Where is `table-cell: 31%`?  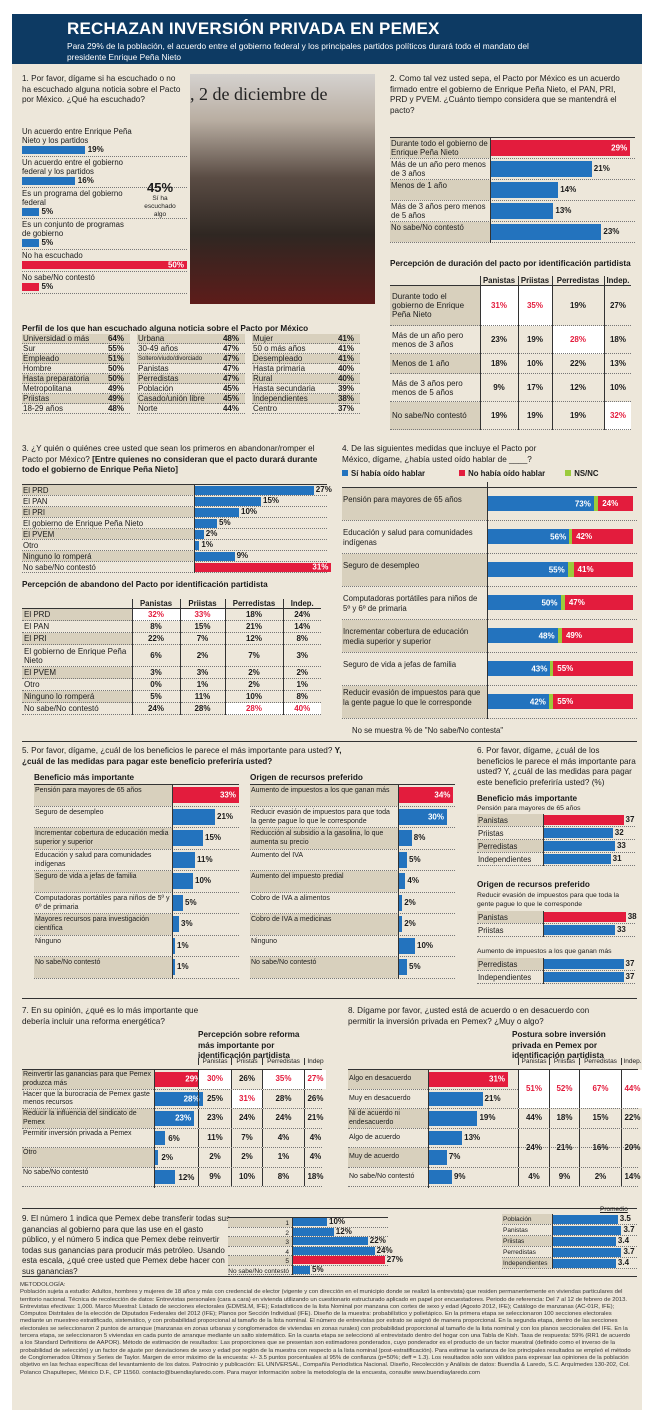 table-cell: 31% is located at coordinates (246, 1098).